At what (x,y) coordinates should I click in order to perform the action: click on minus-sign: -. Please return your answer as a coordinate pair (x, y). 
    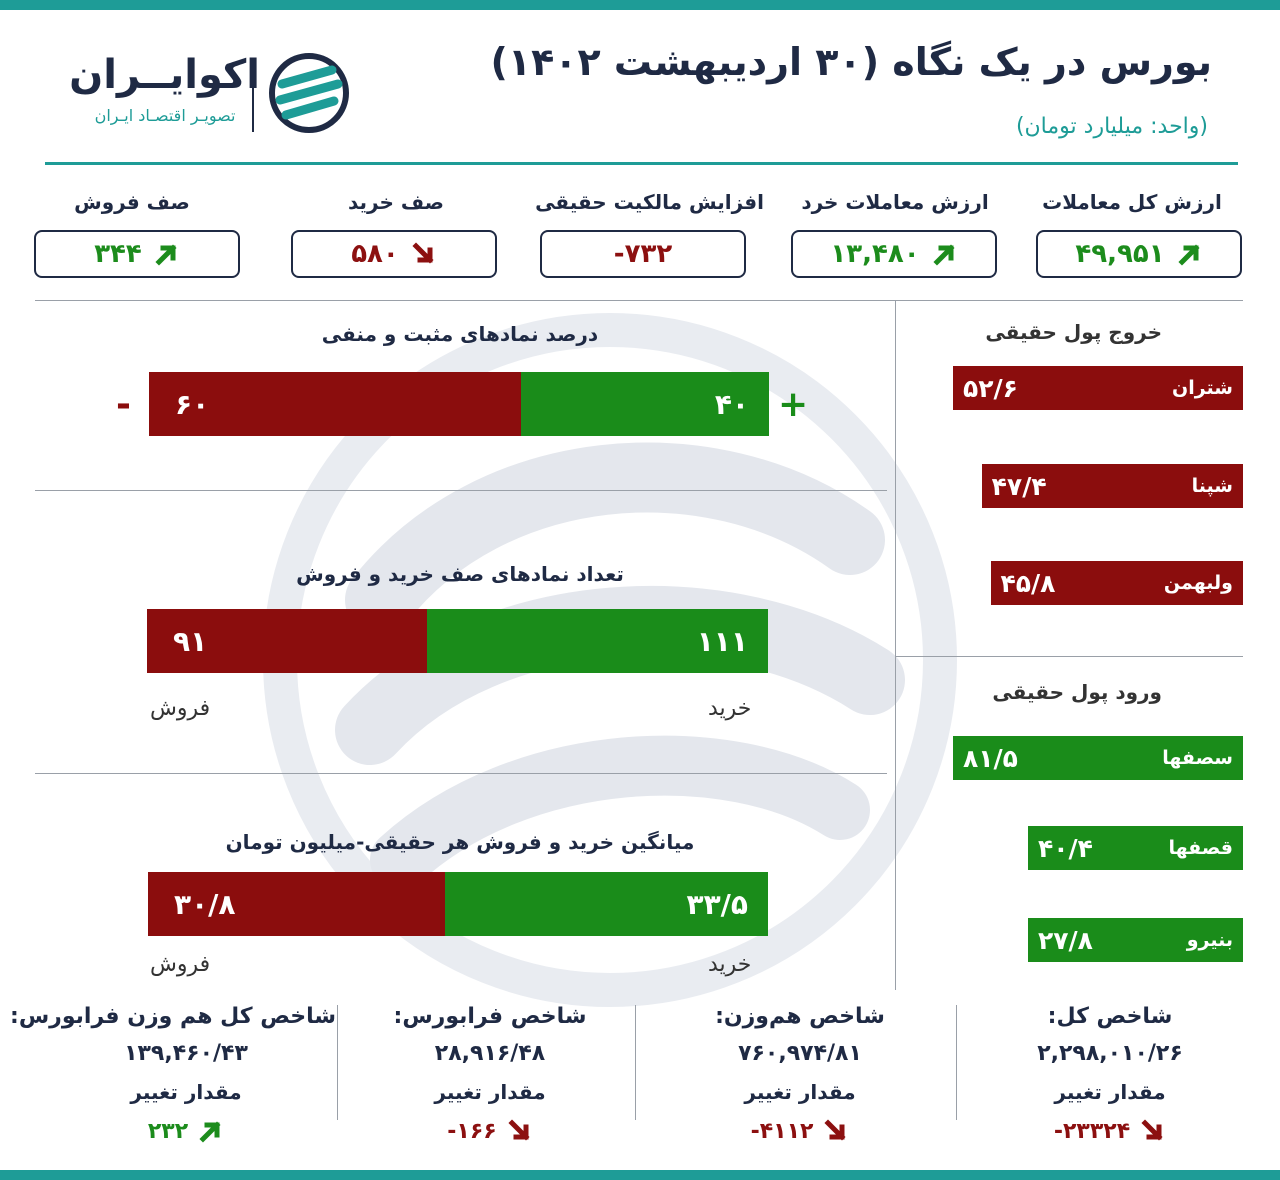
    Looking at the image, I should click on (123, 404).